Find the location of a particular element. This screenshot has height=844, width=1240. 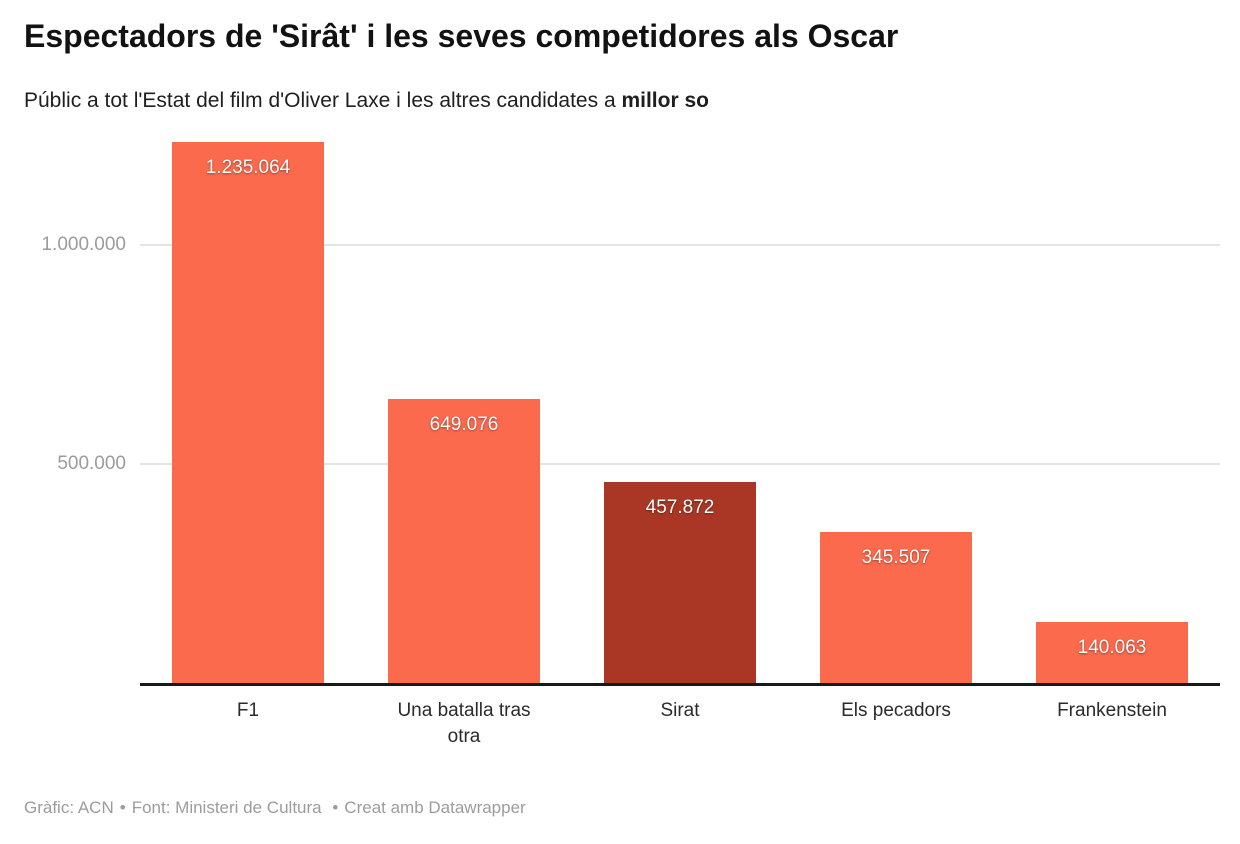

x-axis-category-label: Sirat is located at coordinates (680, 718).